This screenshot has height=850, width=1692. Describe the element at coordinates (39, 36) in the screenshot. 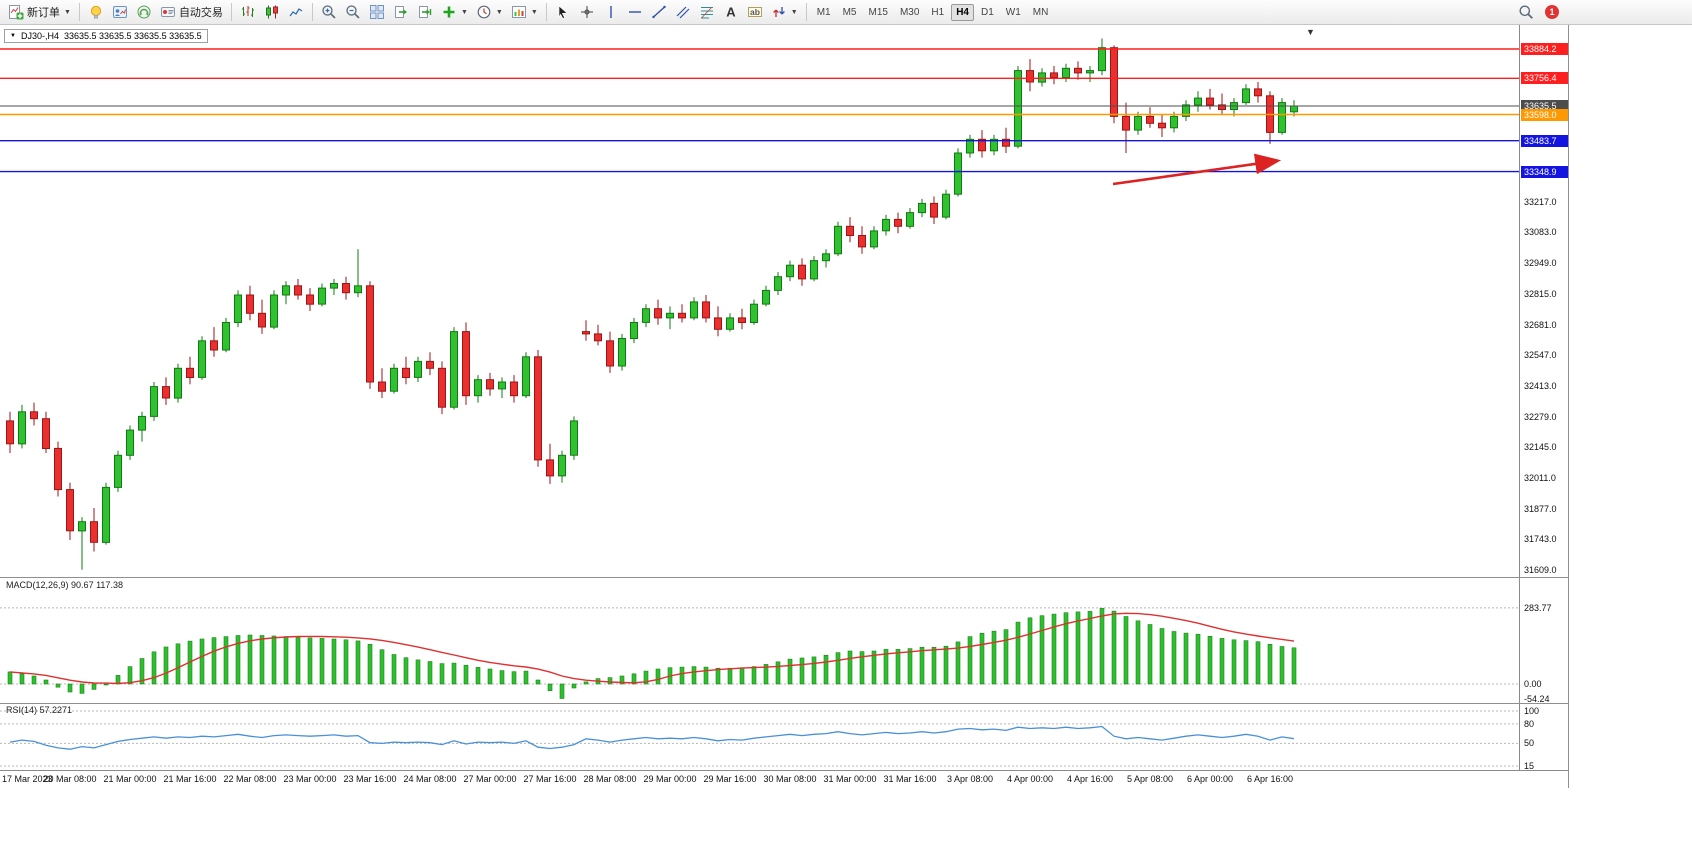

I see `chart-symbol-period: DJ30-,H4` at that location.